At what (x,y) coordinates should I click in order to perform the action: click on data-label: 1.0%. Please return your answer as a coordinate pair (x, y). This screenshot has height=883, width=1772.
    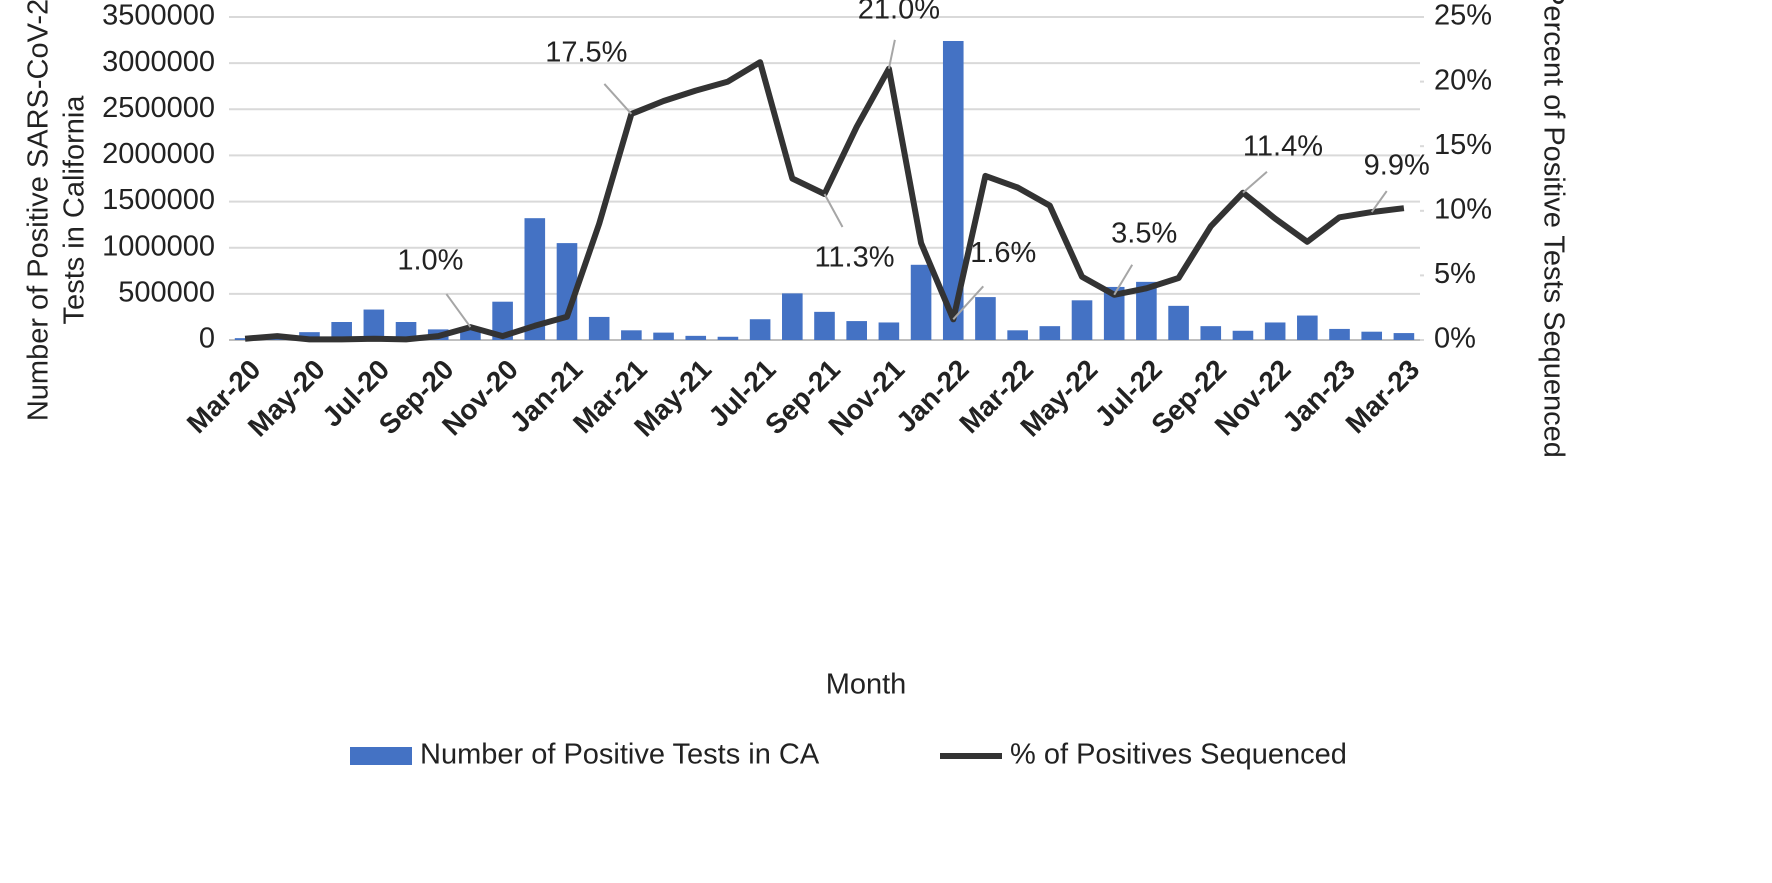
    Looking at the image, I should click on (430, 261).